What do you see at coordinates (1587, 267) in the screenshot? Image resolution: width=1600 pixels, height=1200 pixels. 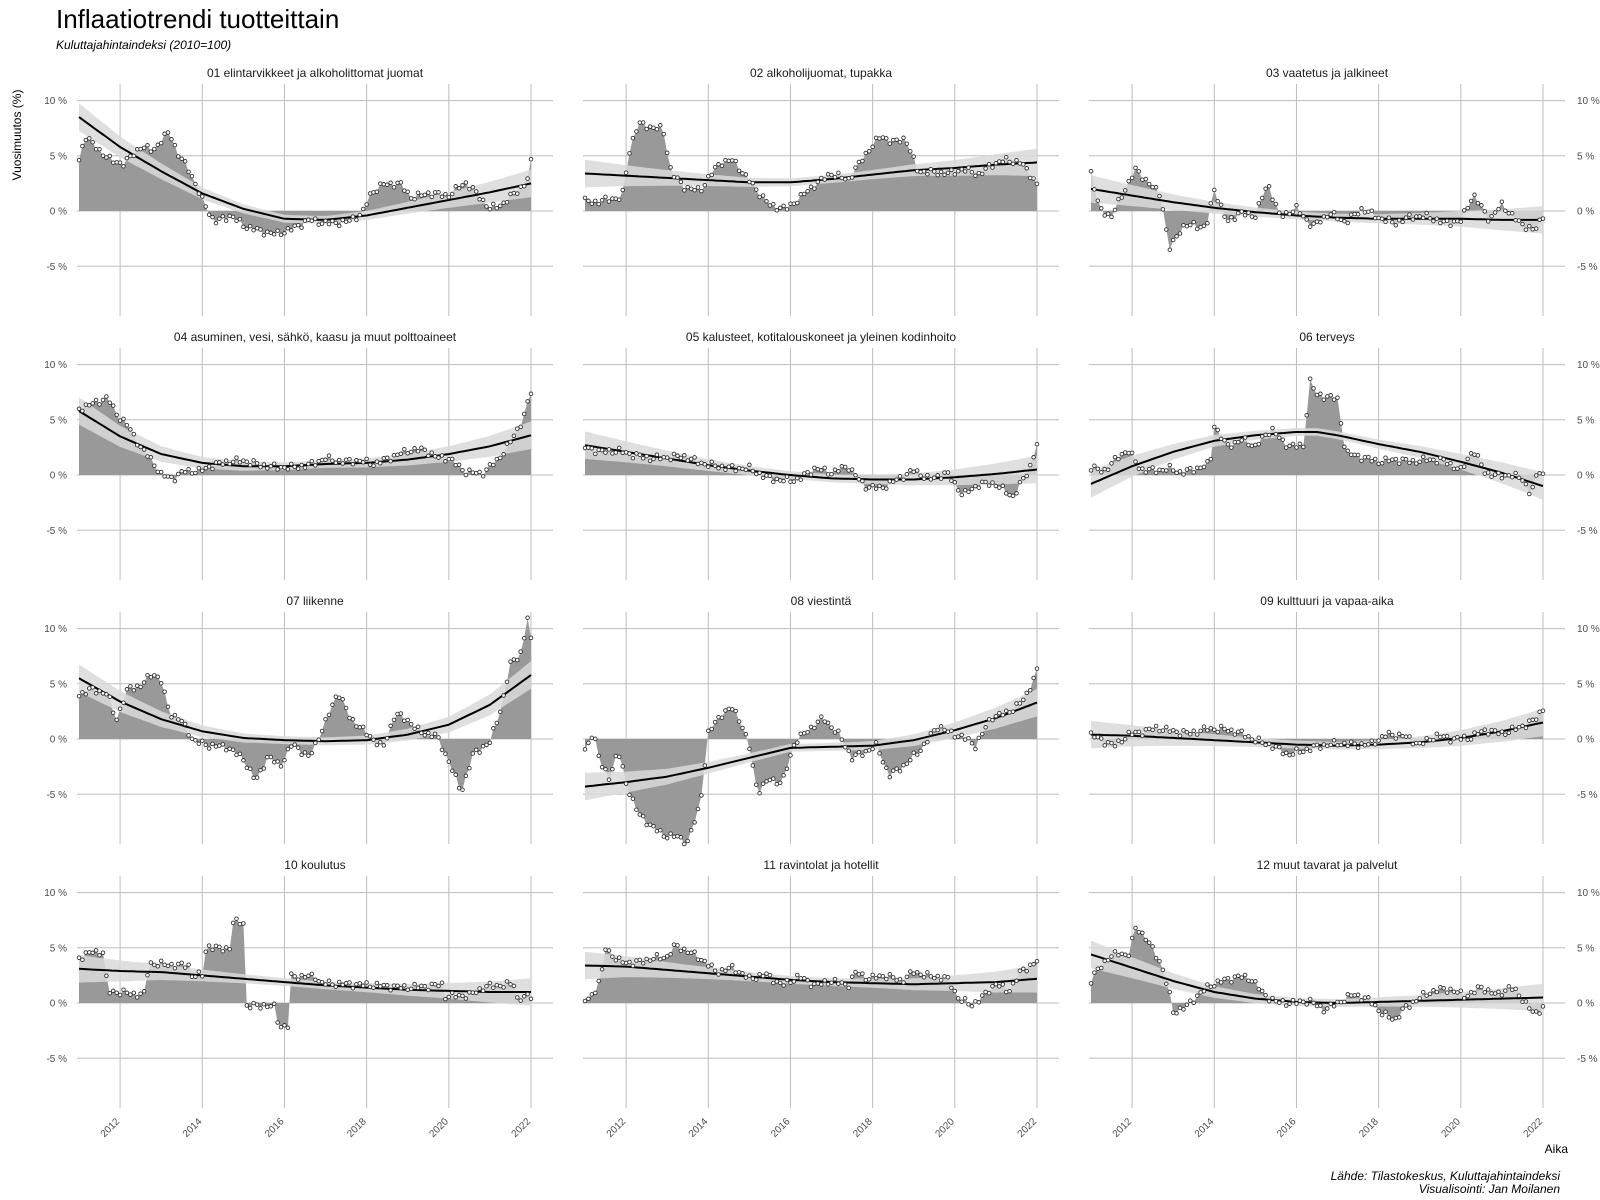 I see `y-tick-label: -5 %` at bounding box center [1587, 267].